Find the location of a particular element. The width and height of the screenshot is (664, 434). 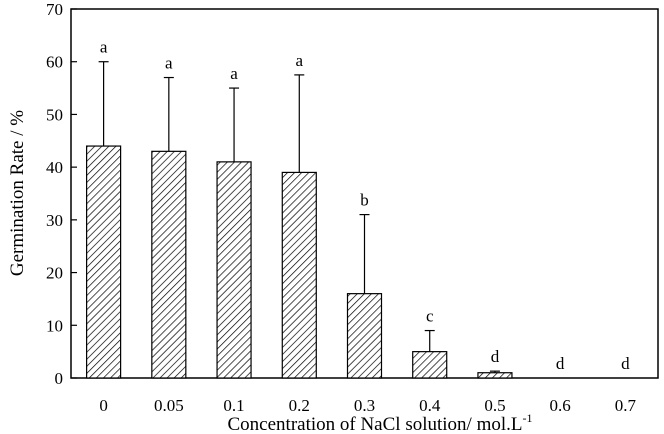

x-tick-label: 0.1 is located at coordinates (233, 405).